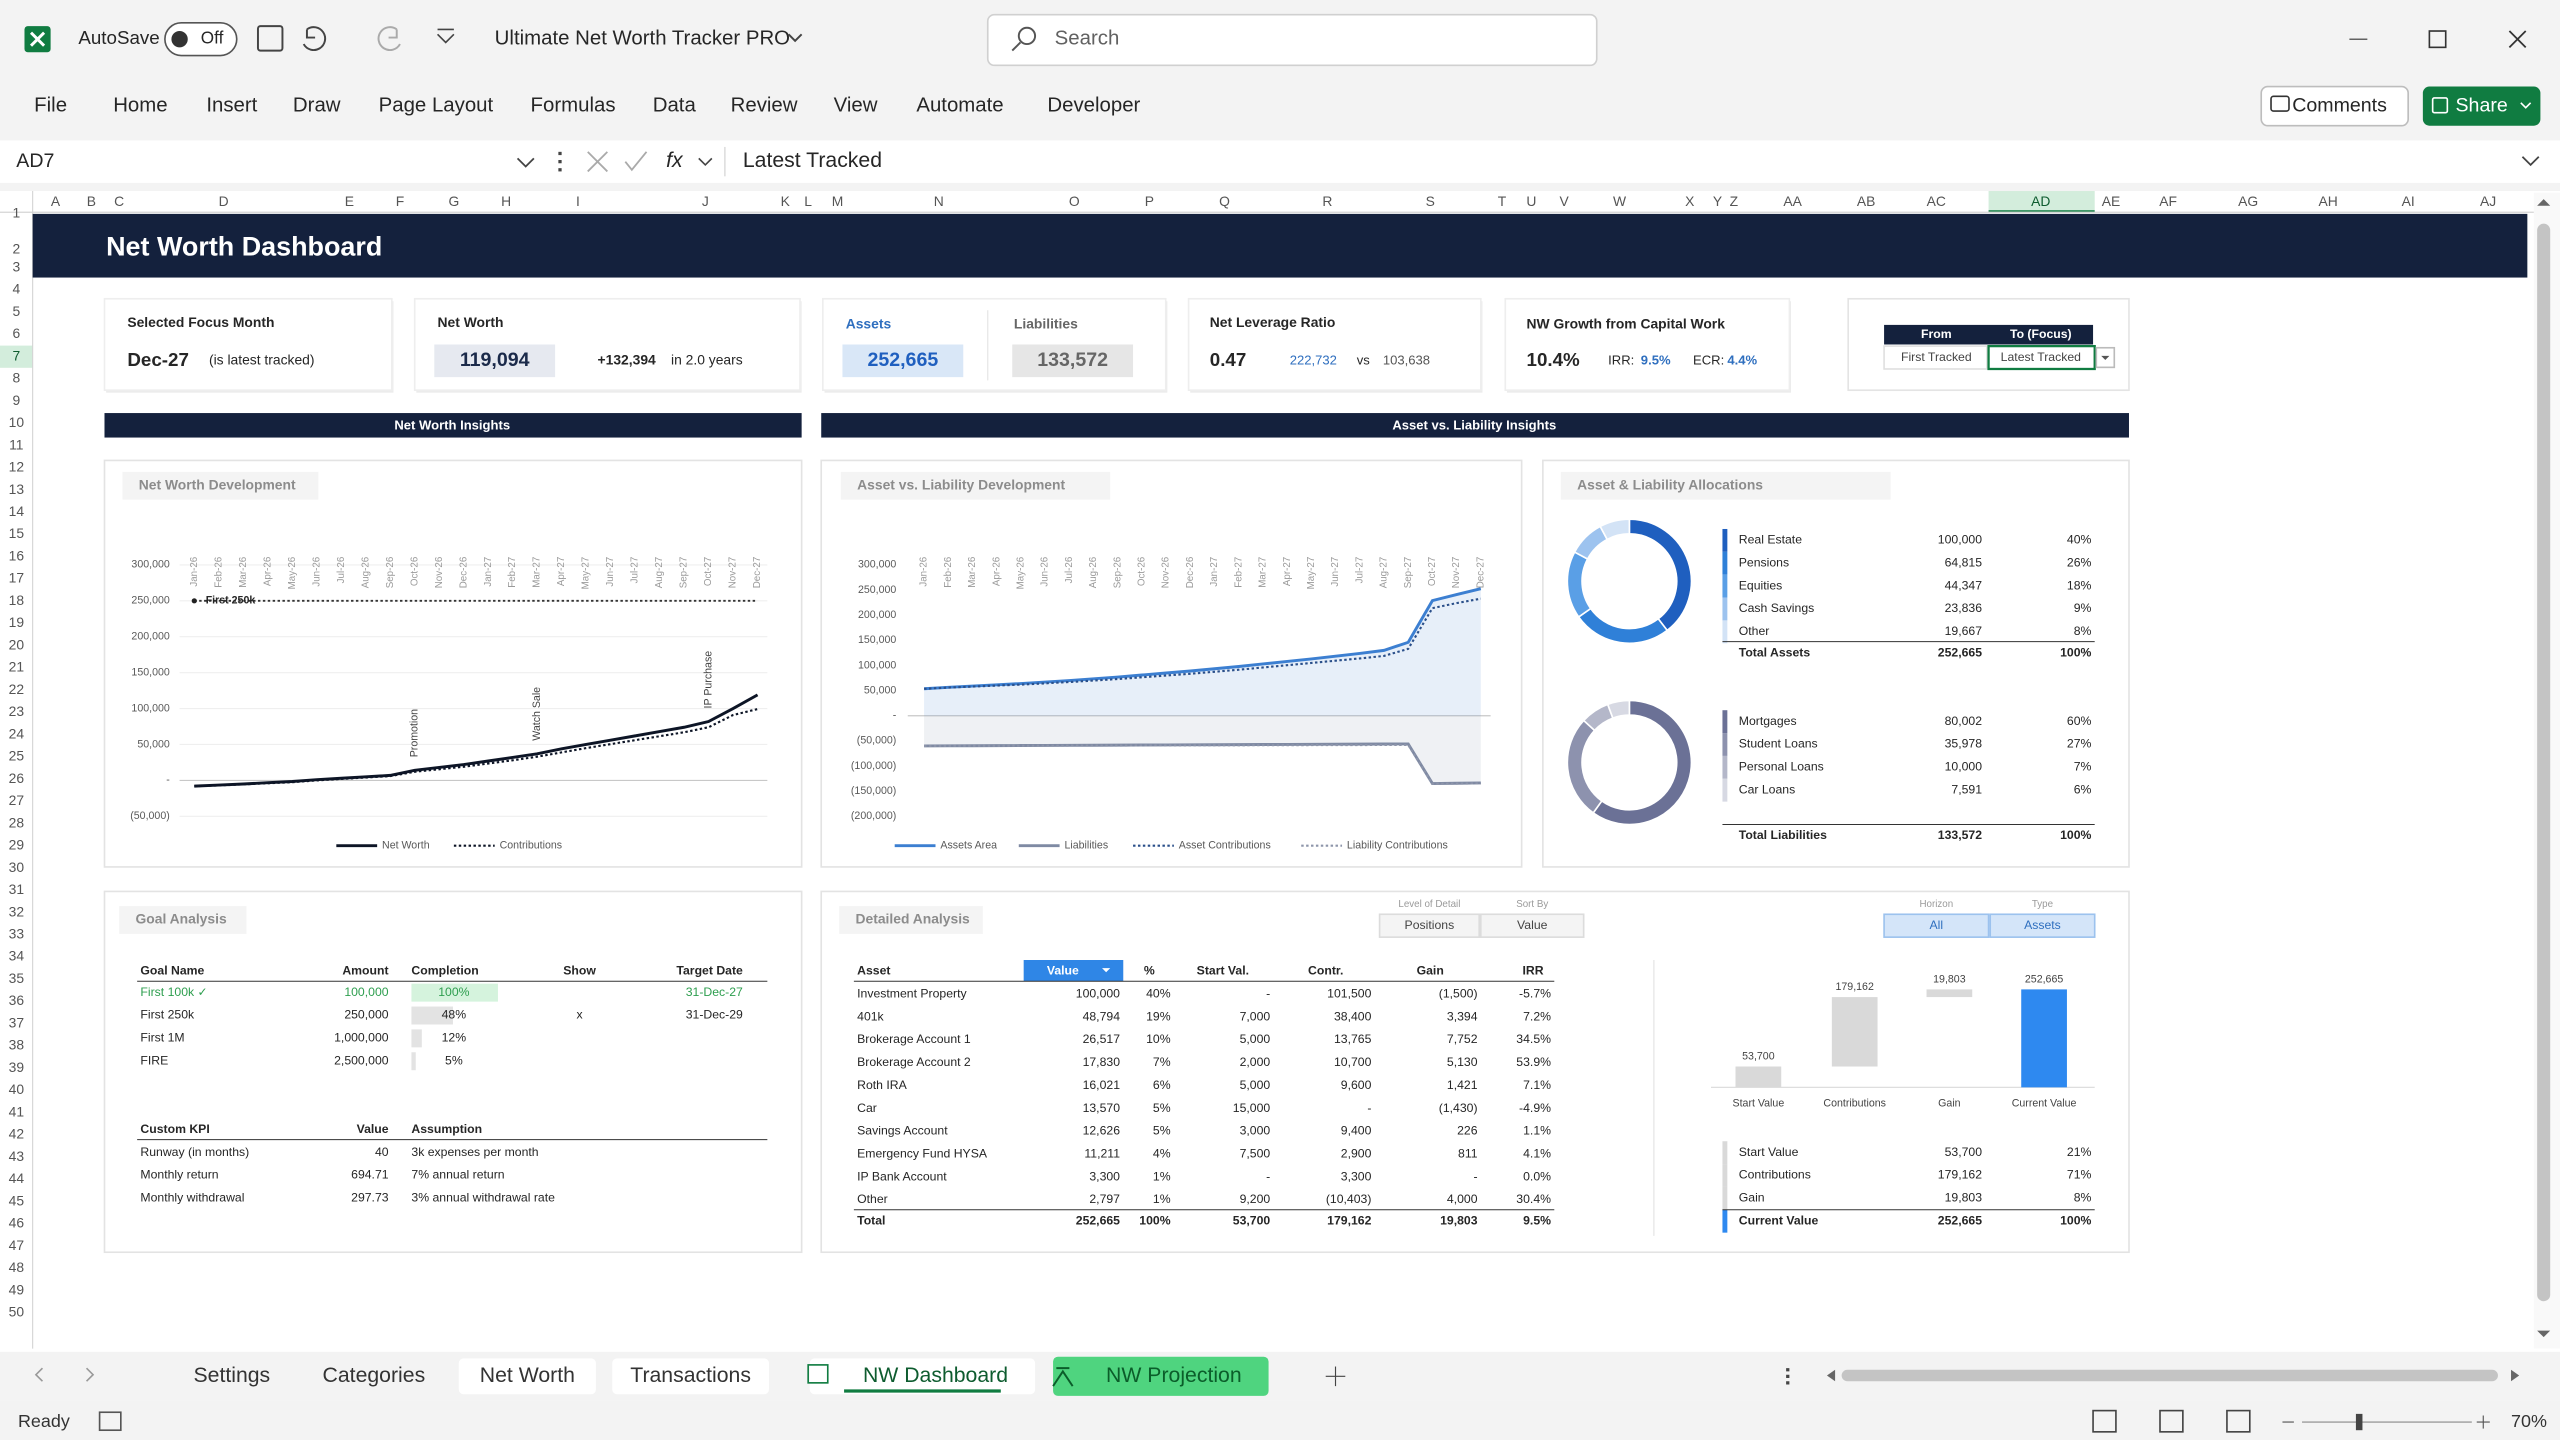 This screenshot has width=2560, height=1440. I want to click on row-header: 24, so click(17, 733).